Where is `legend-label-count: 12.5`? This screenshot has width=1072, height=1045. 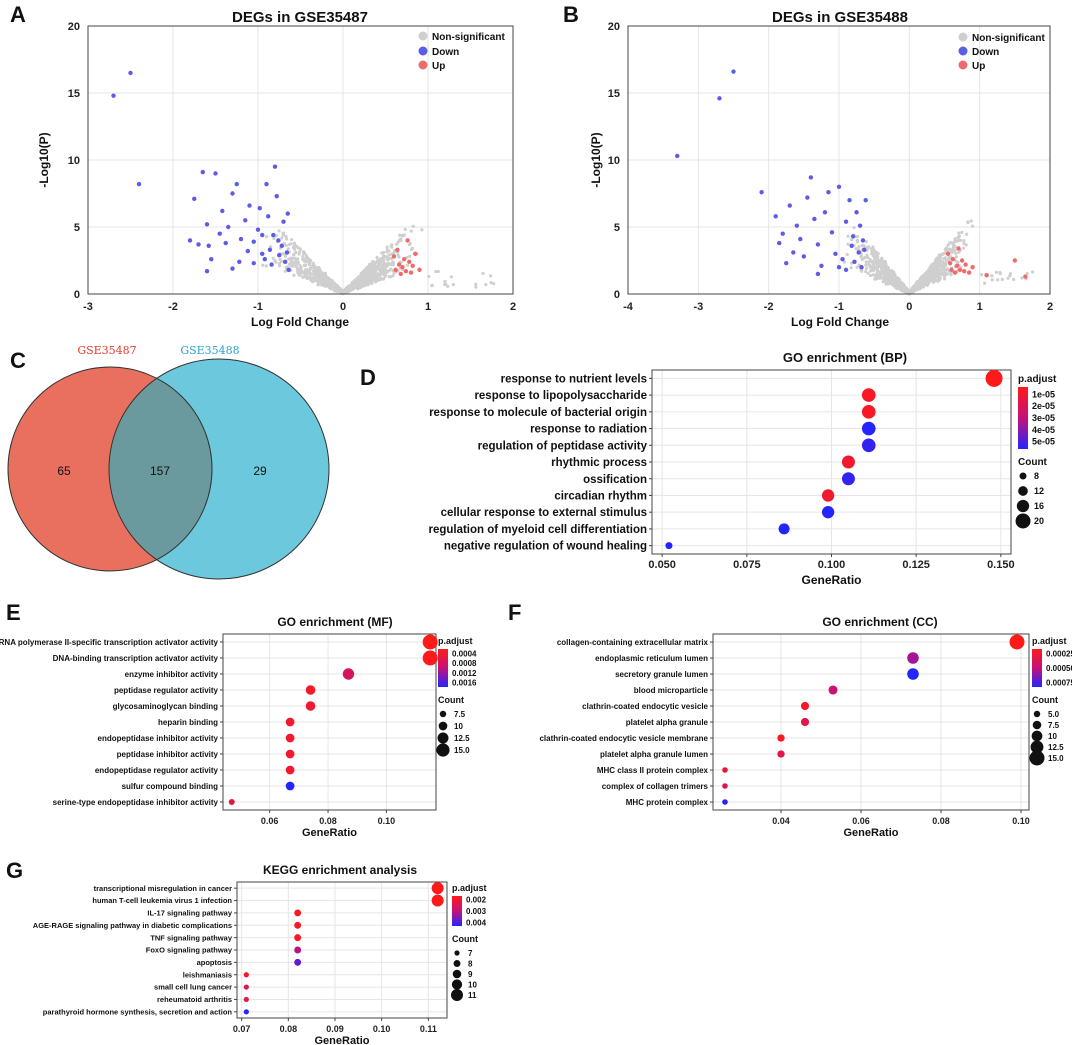
legend-label-count: 12.5 is located at coordinates (462, 738).